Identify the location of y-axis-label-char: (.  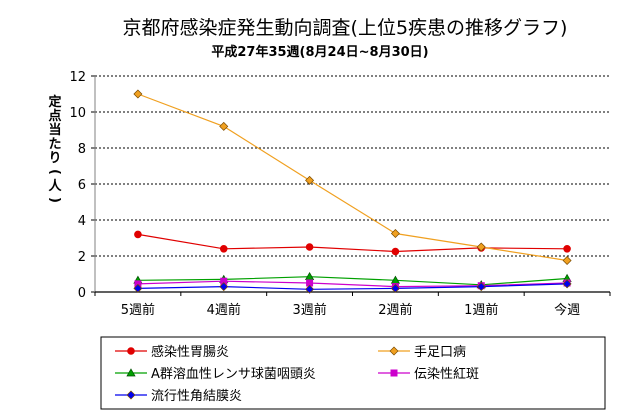
(54, 172).